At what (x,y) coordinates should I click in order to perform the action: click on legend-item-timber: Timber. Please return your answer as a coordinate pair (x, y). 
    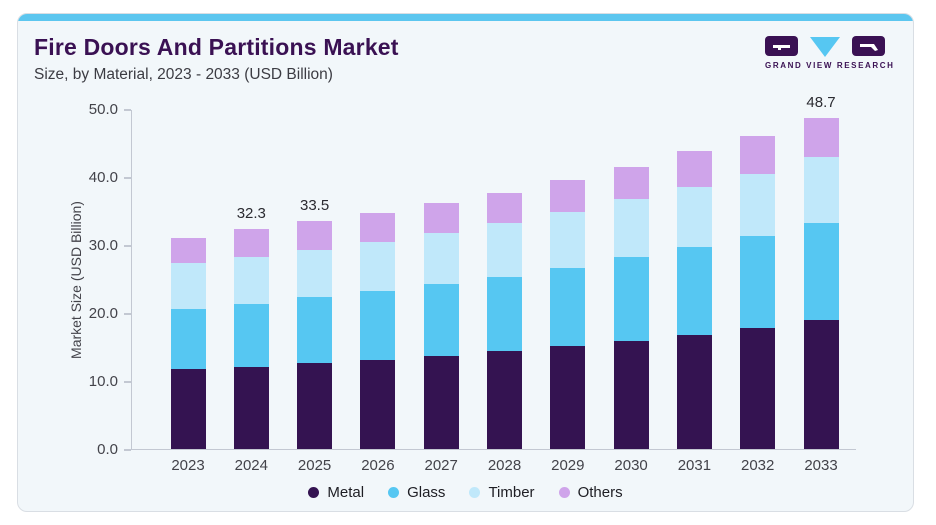
    Looking at the image, I should click on (502, 492).